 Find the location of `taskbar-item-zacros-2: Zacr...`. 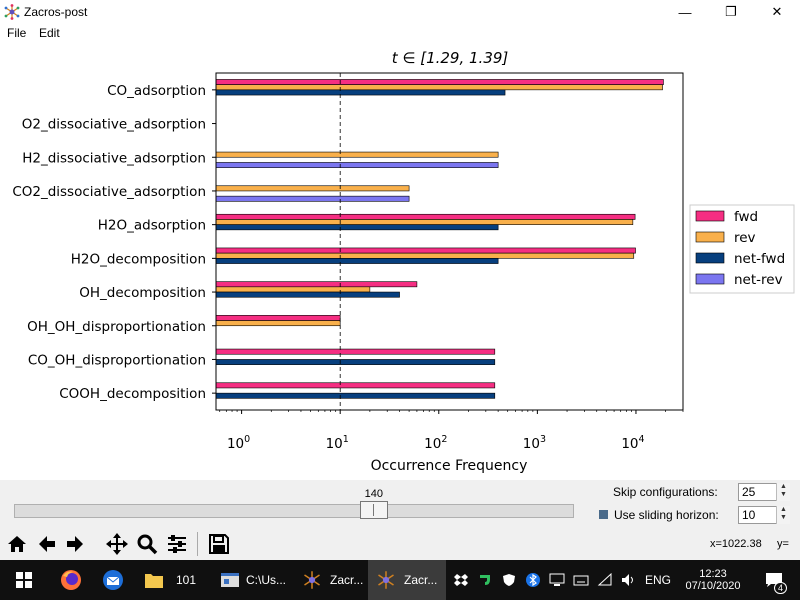

taskbar-item-zacros-2: Zacr... is located at coordinates (407, 580).